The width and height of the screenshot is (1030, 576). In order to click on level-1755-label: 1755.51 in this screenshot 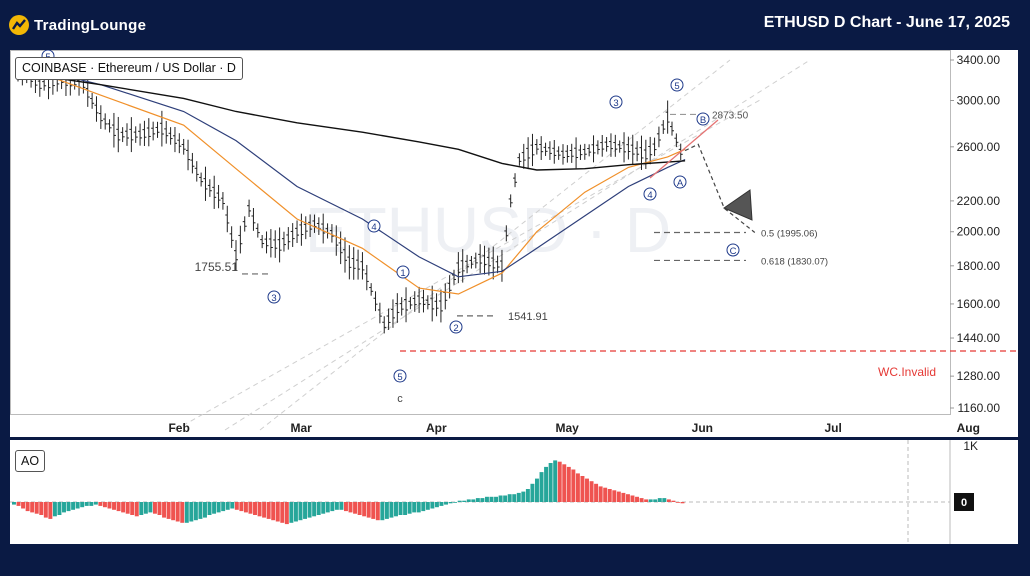, I will do `click(217, 267)`.